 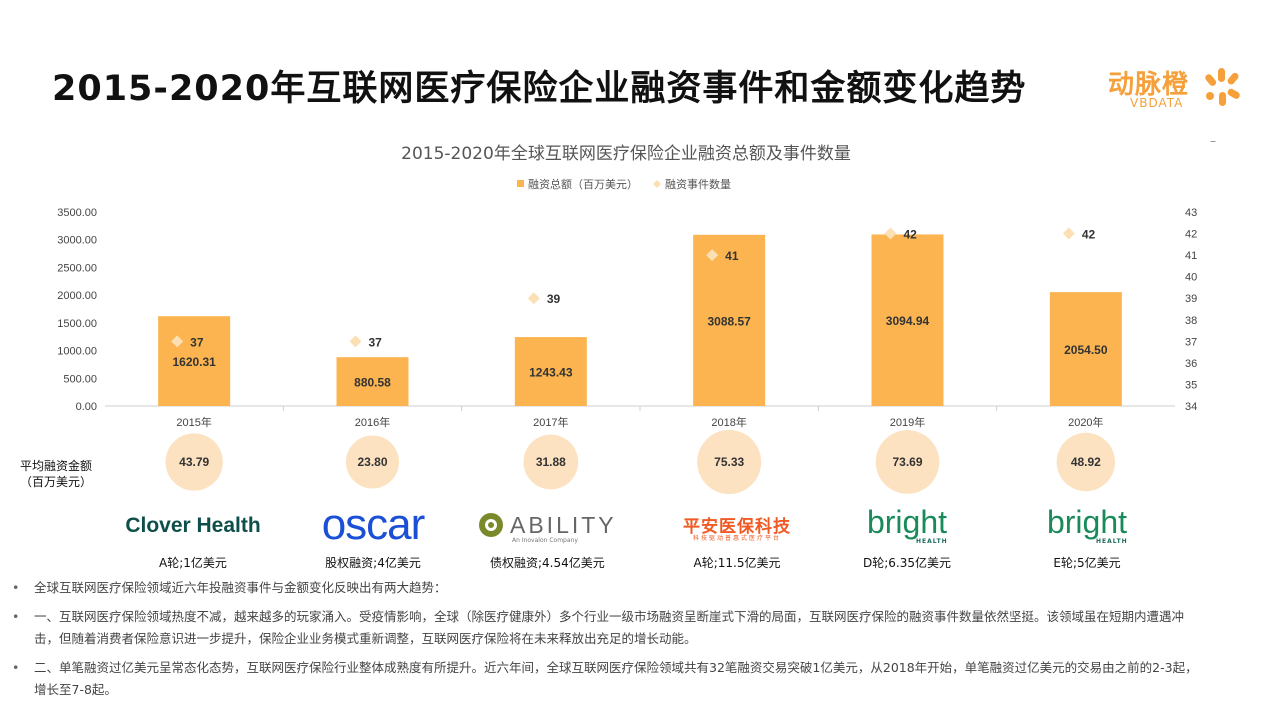 What do you see at coordinates (1222, 87) in the screenshot?
I see `orange-burst-icon` at bounding box center [1222, 87].